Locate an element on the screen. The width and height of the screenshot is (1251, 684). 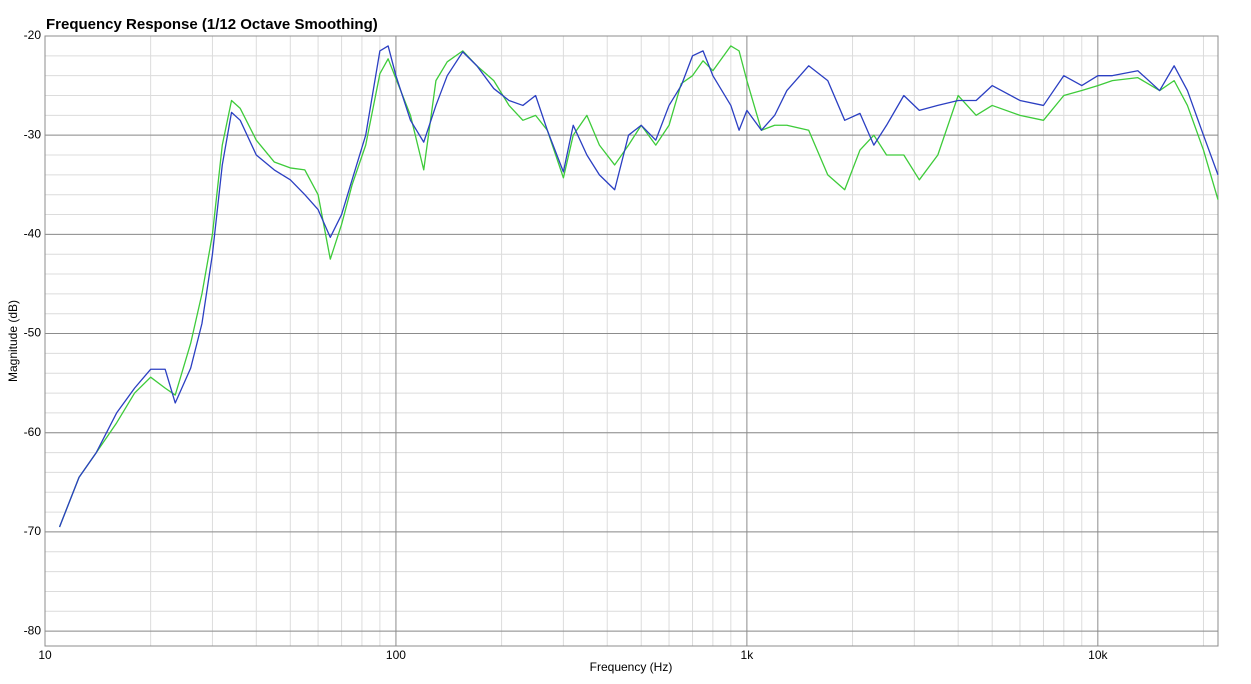
y-tick-label: -20 is located at coordinates (33, 35).